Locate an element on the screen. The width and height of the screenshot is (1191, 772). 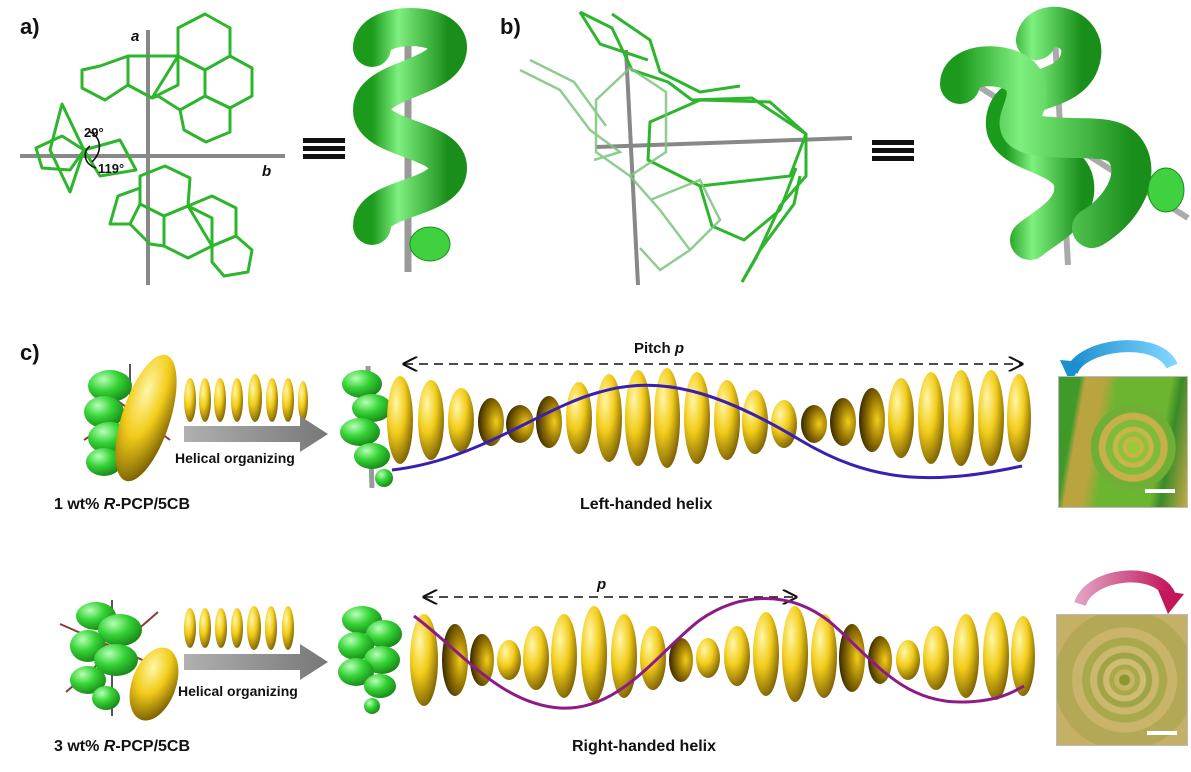
equivalence-symbol-a is located at coordinates (324, 148).